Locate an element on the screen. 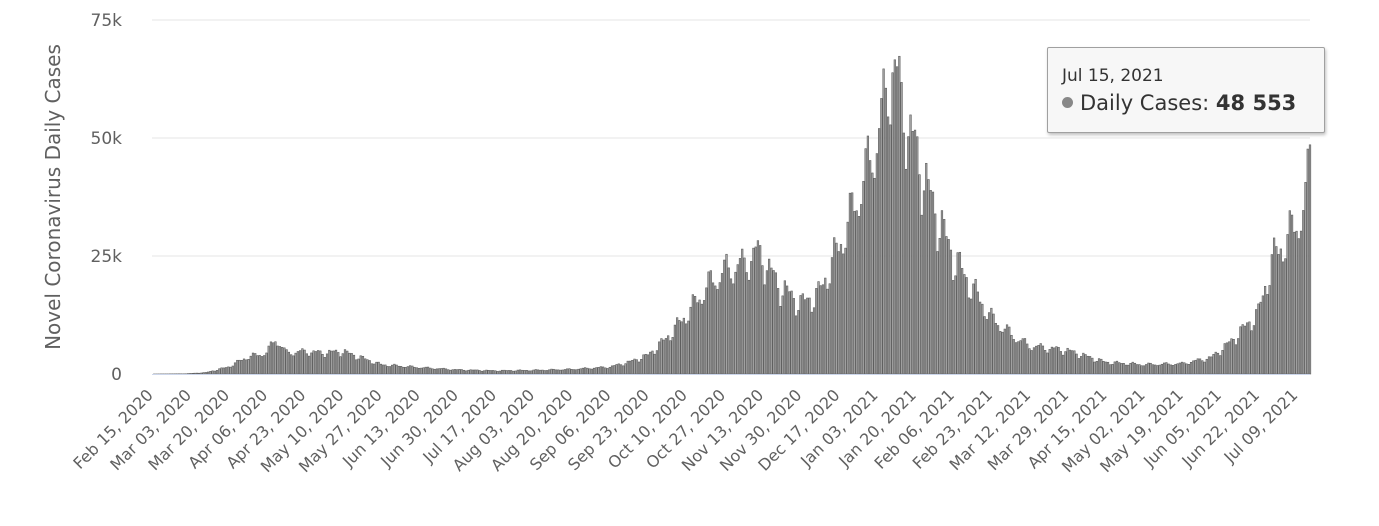 The width and height of the screenshot is (1379, 526). y-tick-label: 75k is located at coordinates (107, 21).